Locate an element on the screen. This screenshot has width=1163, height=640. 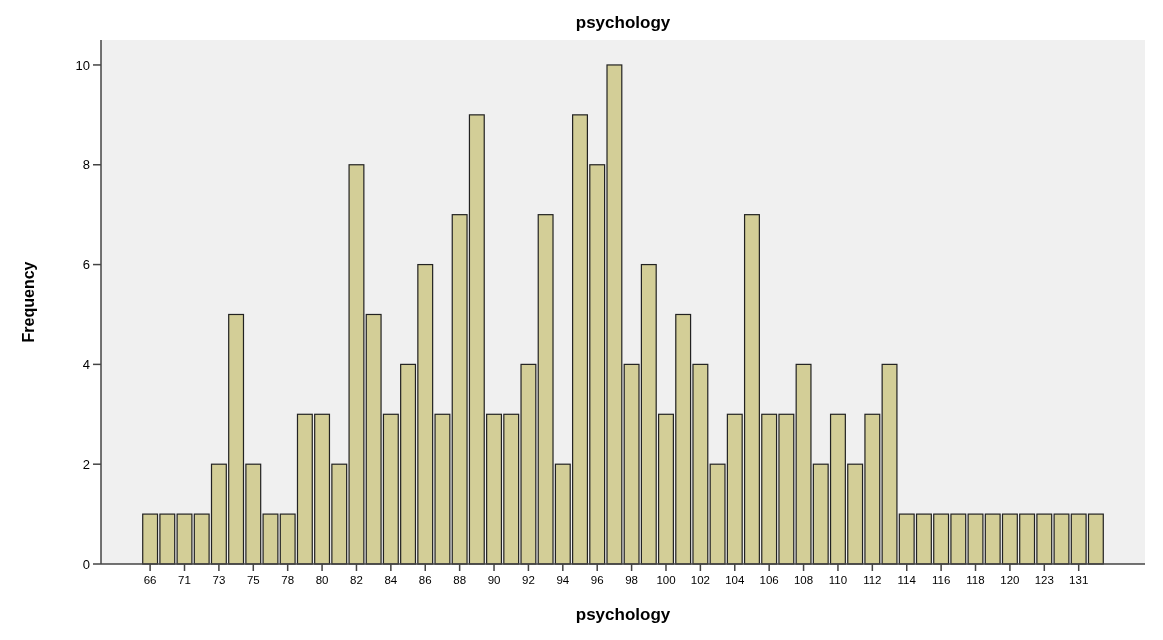
x-tick-label: 120 is located at coordinates (1010, 580).